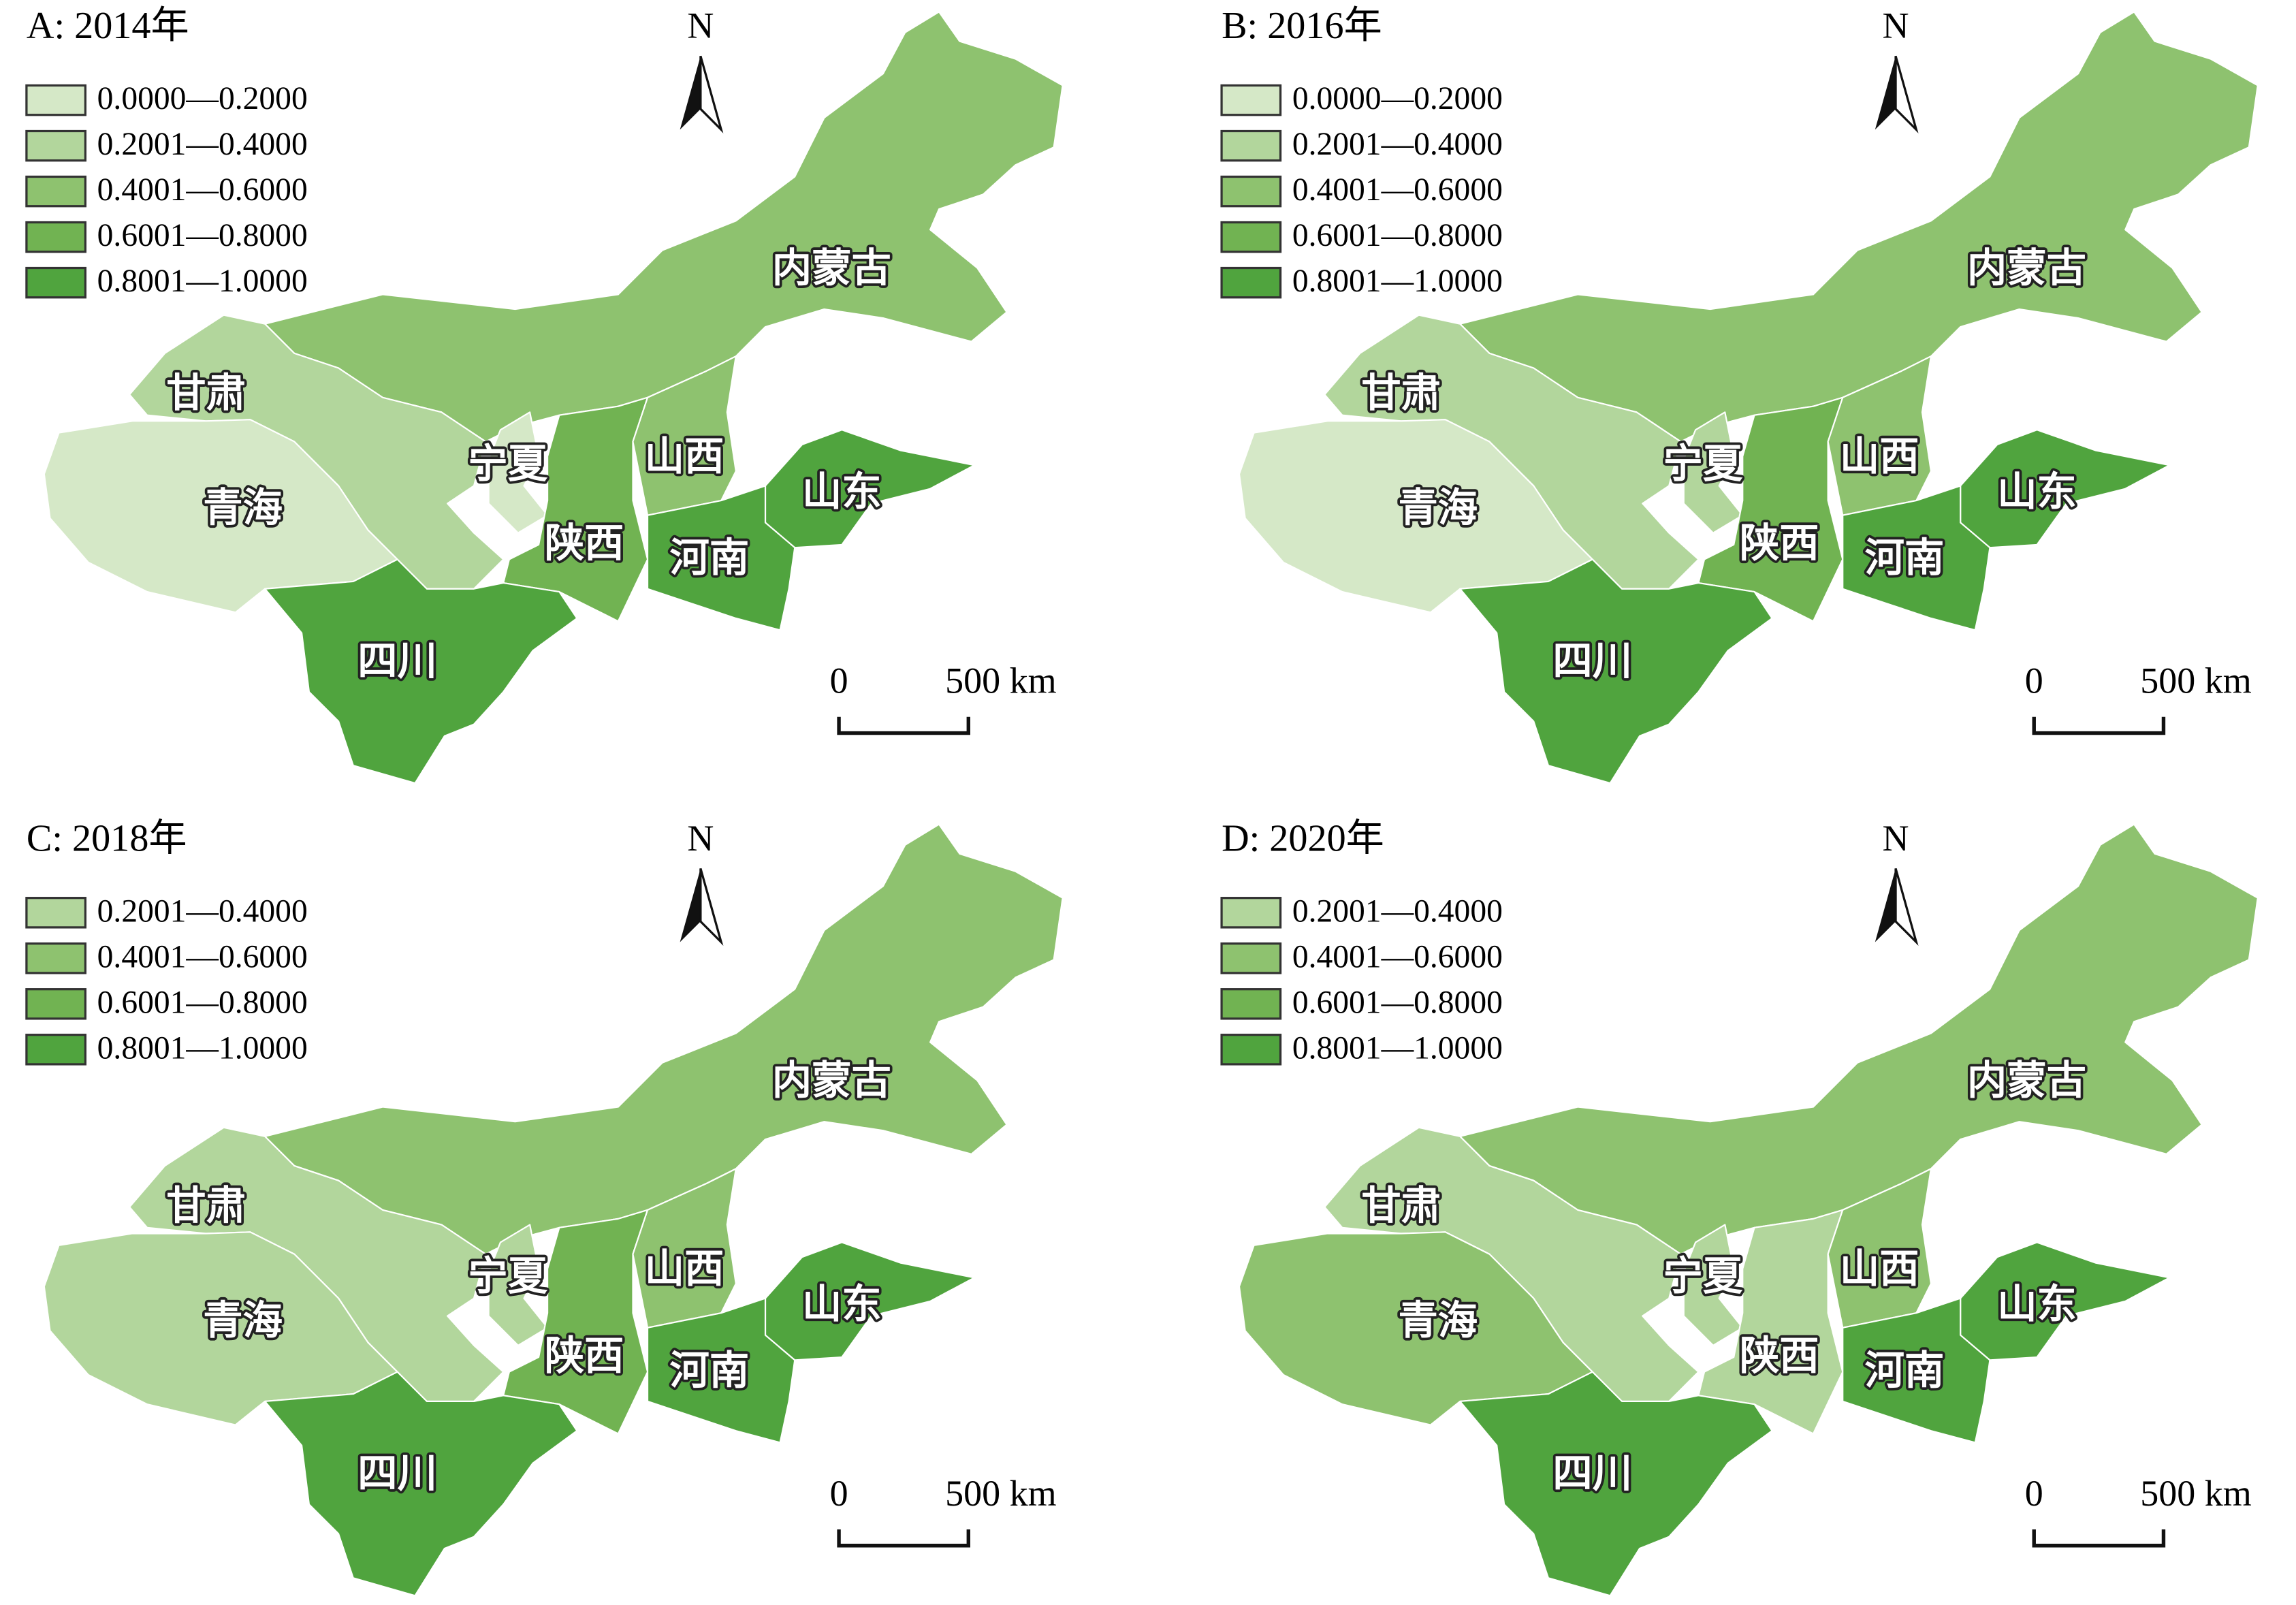 Image resolution: width=2296 pixels, height=1605 pixels. I want to click on legend-label: 0.0000—0.2000, so click(1397, 98).